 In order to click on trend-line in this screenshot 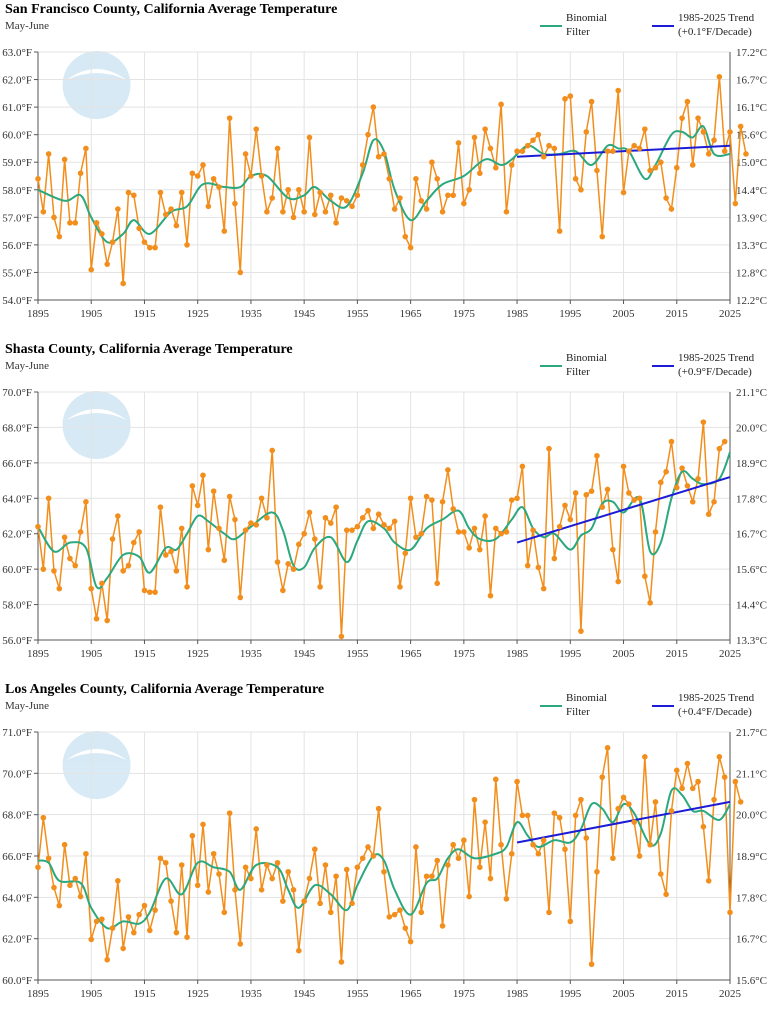, I will do `click(623, 822)`.